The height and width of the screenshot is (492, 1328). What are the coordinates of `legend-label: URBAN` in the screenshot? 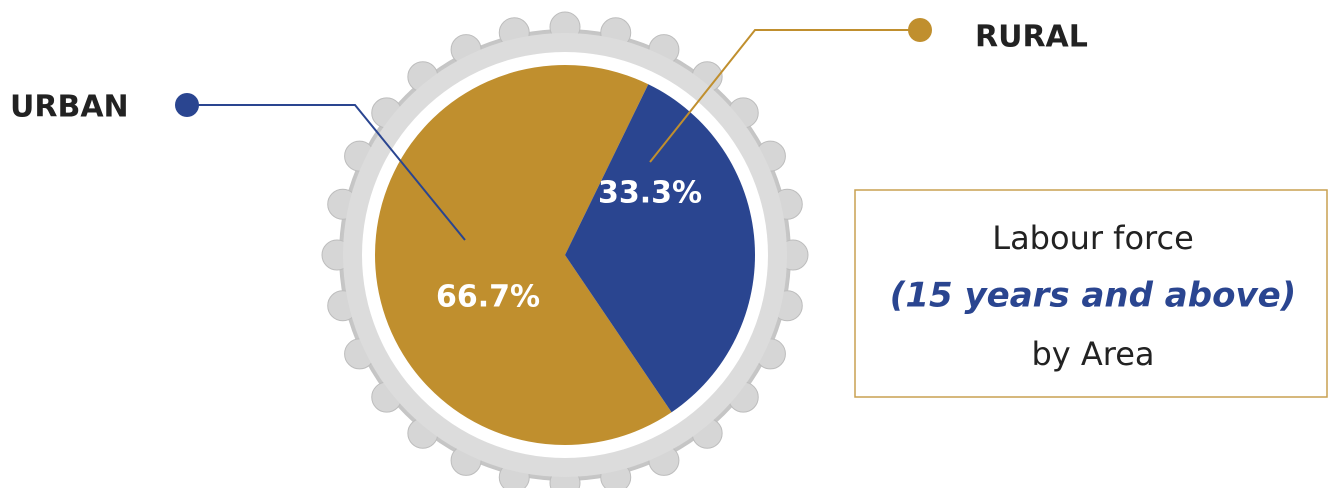 It's located at (69, 107).